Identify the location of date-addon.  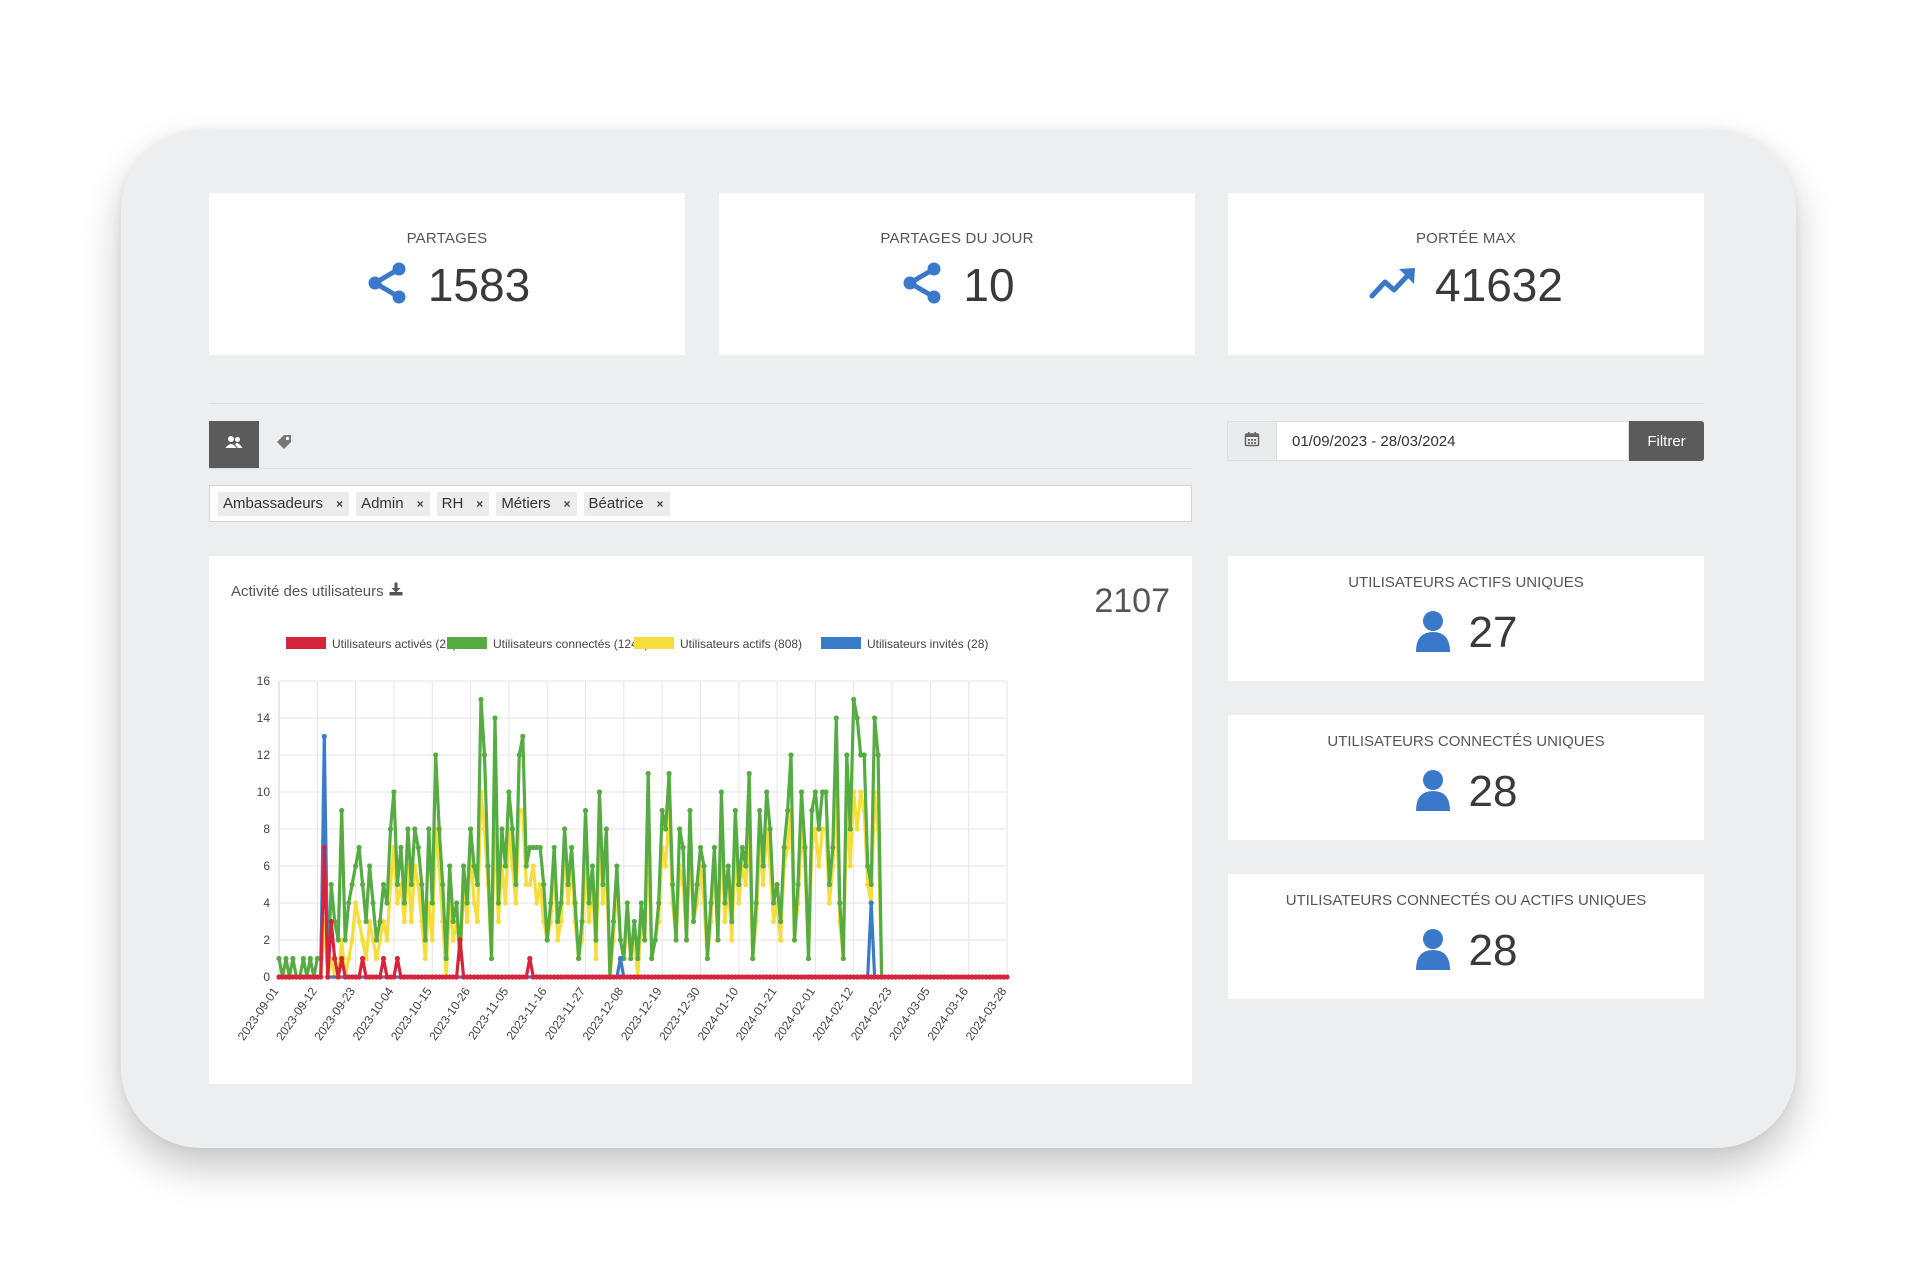
(1252, 441).